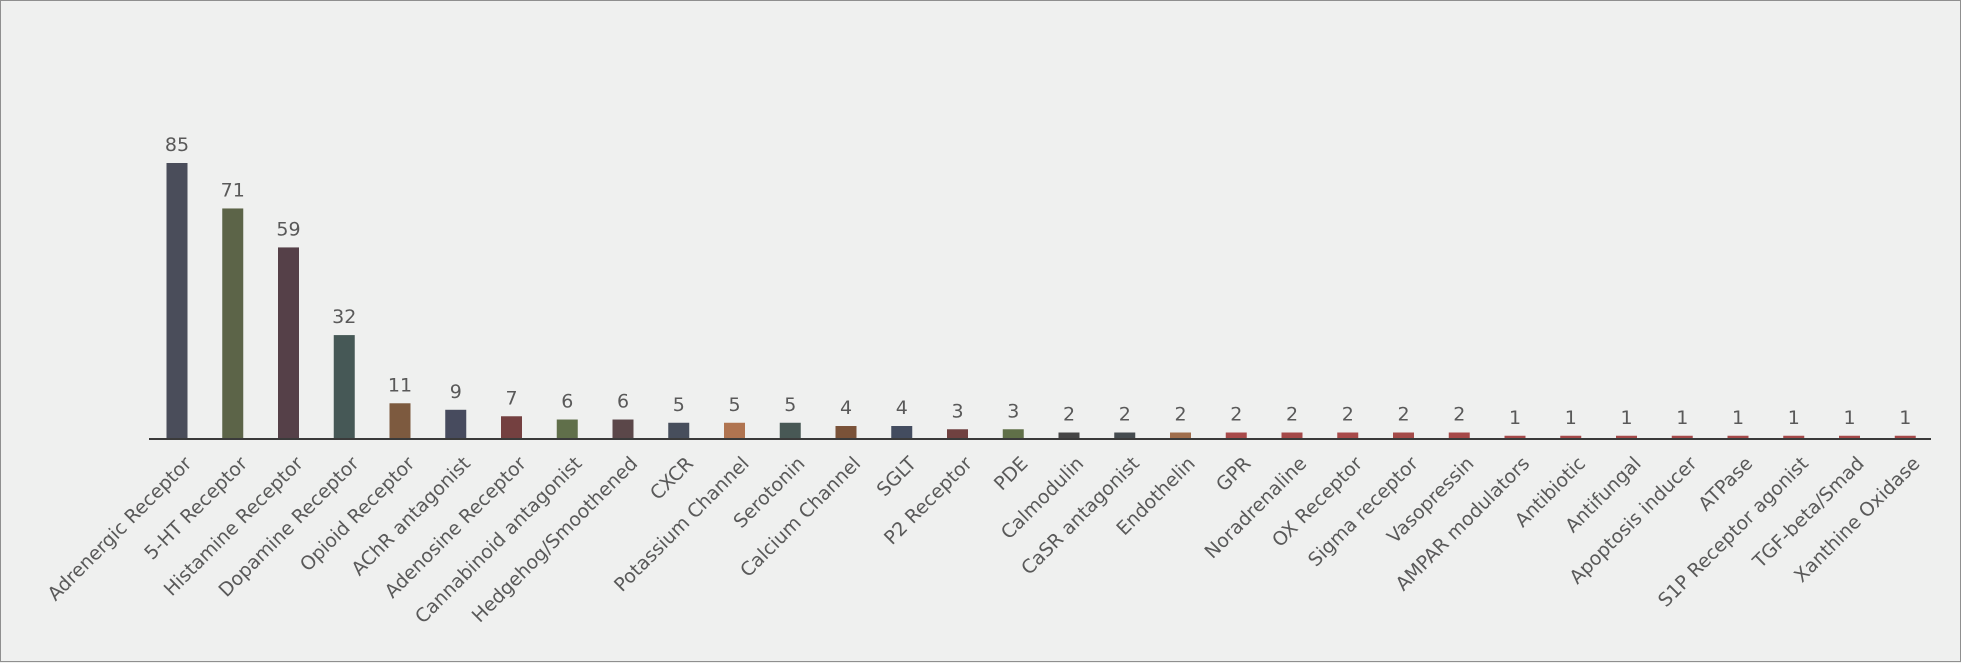 This screenshot has width=1961, height=663. What do you see at coordinates (846, 408) in the screenshot?
I see `value-label-12: 4` at bounding box center [846, 408].